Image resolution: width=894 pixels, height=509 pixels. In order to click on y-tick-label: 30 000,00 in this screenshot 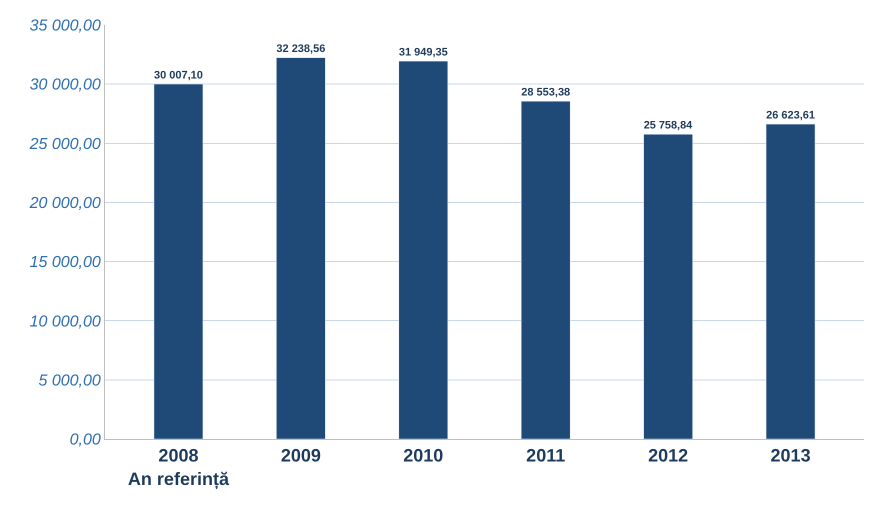, I will do `click(65, 85)`.